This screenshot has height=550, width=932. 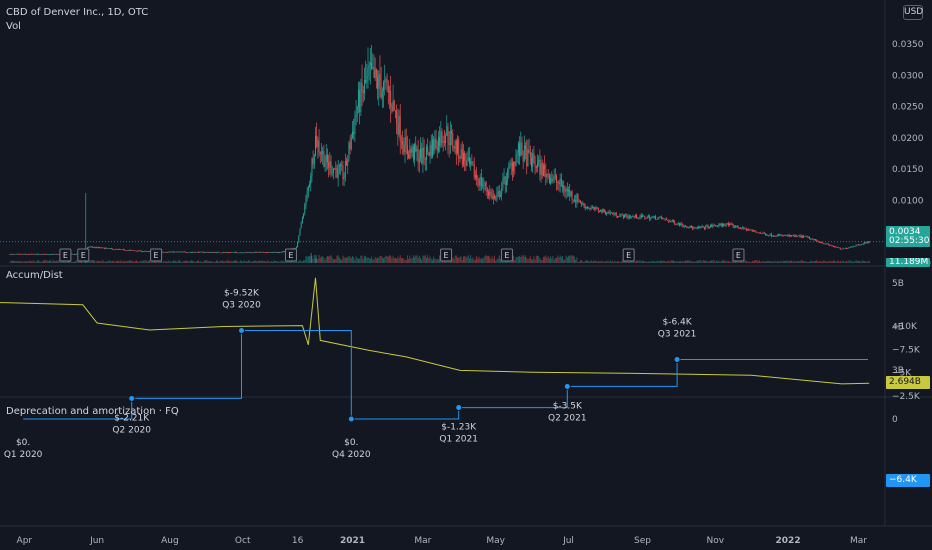 I want to click on currency-badge: USD, so click(x=913, y=12).